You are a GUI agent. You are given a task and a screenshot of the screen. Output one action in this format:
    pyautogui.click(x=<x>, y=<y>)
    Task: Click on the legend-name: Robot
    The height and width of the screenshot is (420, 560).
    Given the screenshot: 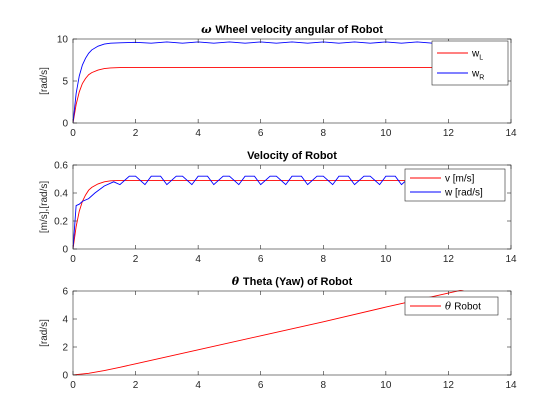 What is the action you would take?
    pyautogui.click(x=467, y=307)
    